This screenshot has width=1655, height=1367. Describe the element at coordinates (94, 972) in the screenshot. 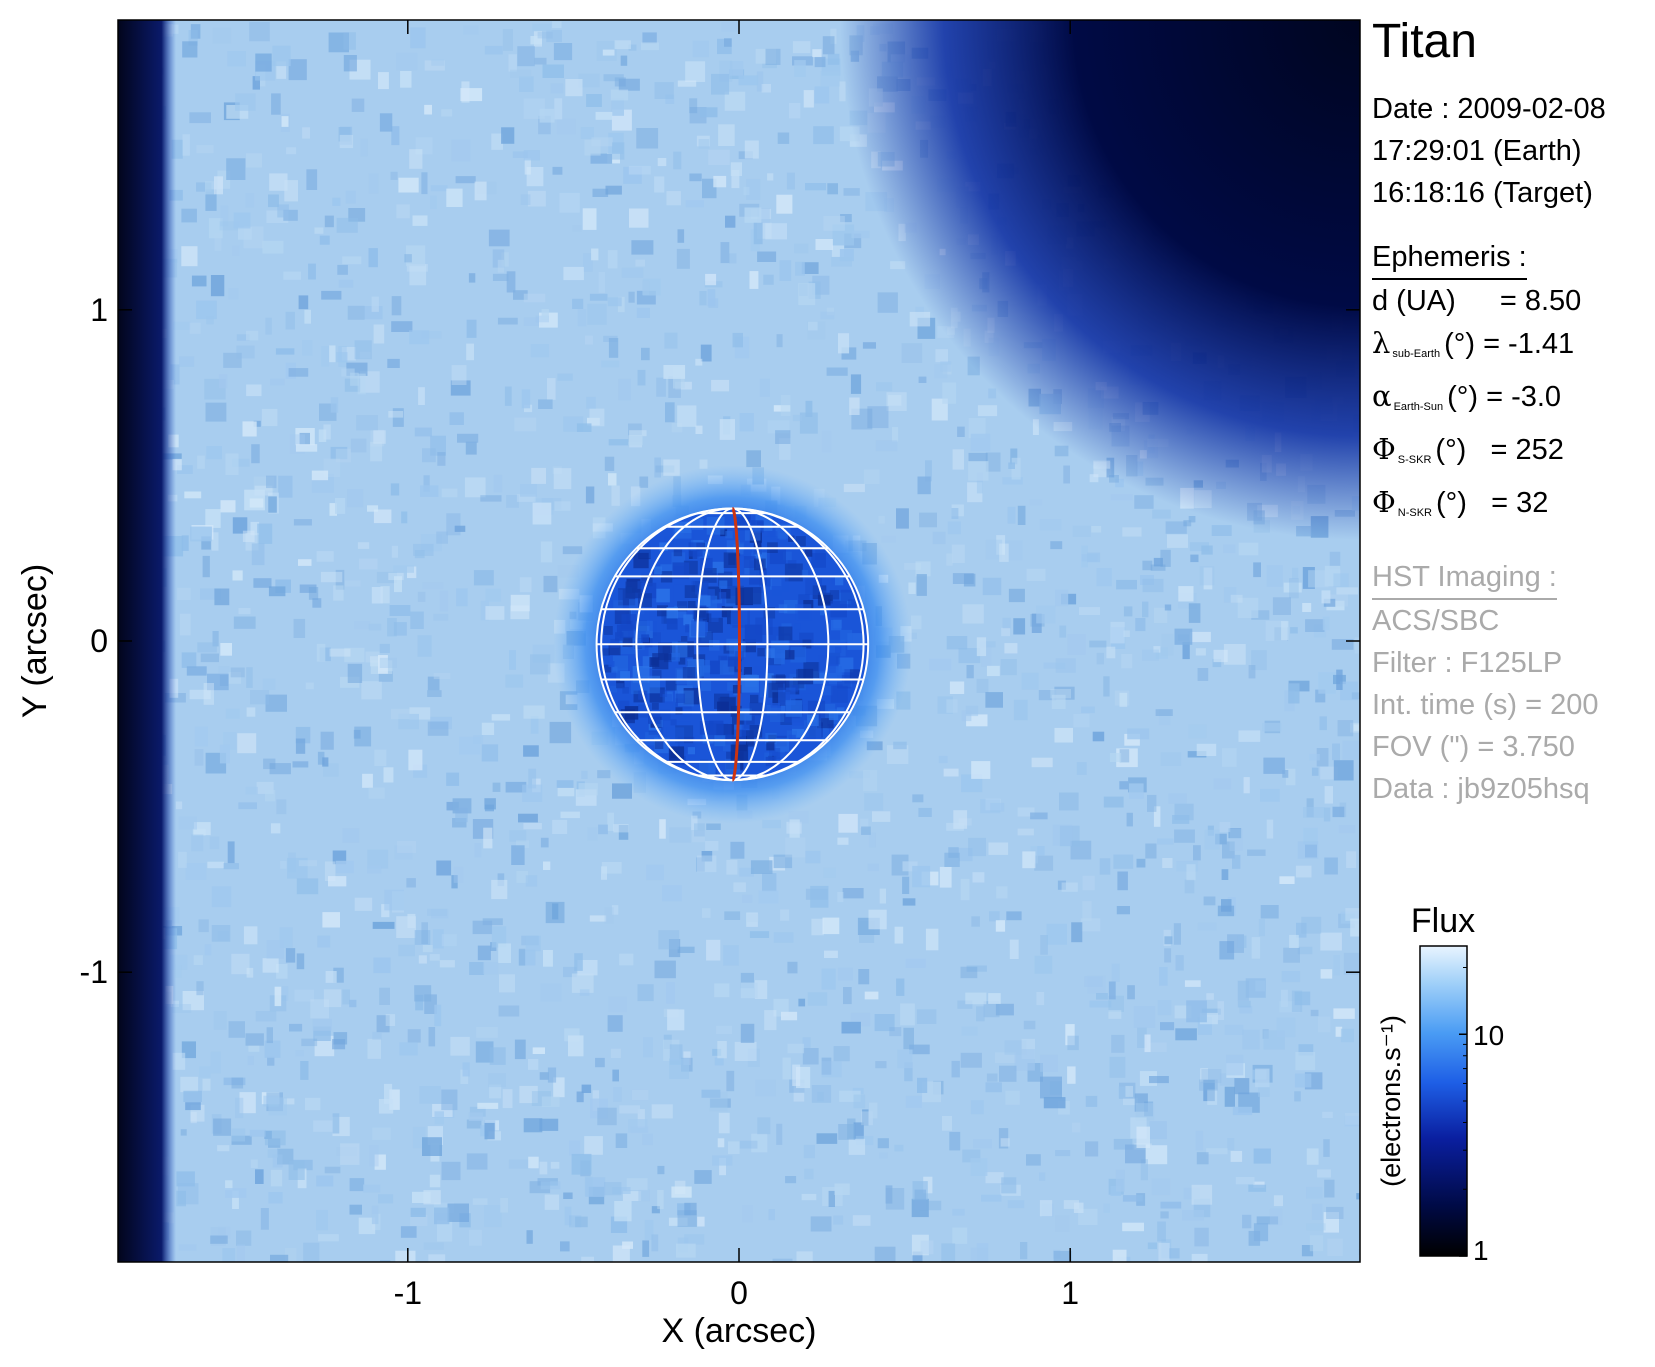

I see `y-tick-label: -1` at that location.